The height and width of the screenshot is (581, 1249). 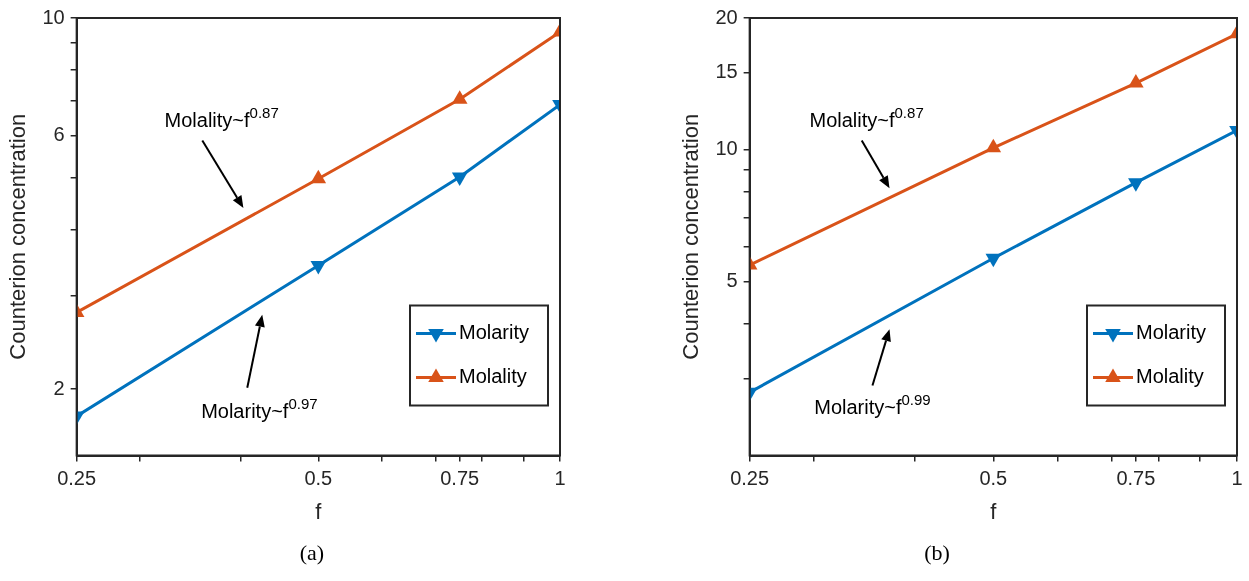 I want to click on y-tick-label: 20, so click(x=726, y=16).